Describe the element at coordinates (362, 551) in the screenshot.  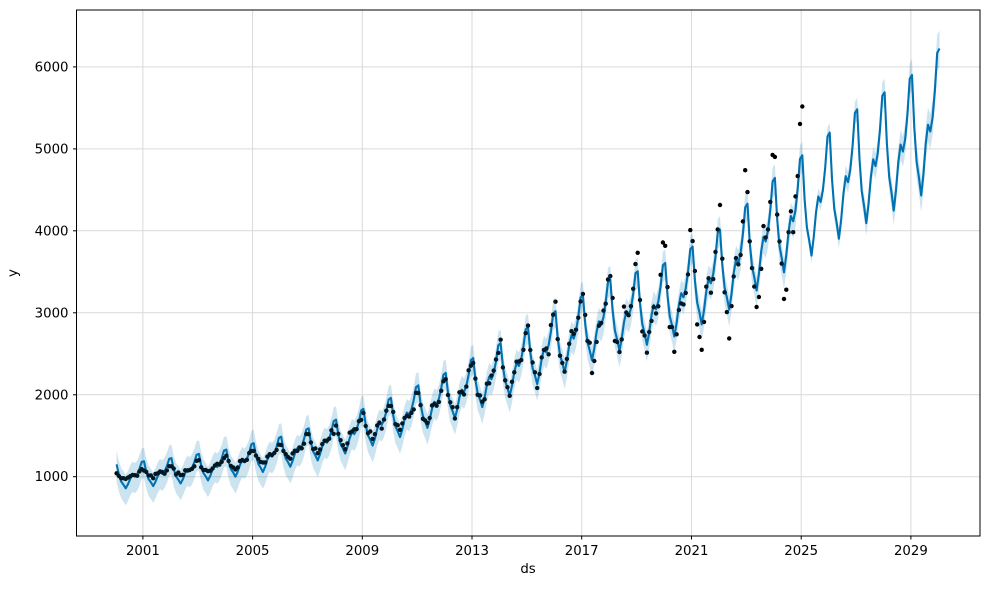
I see `x-tick-label: 2009` at that location.